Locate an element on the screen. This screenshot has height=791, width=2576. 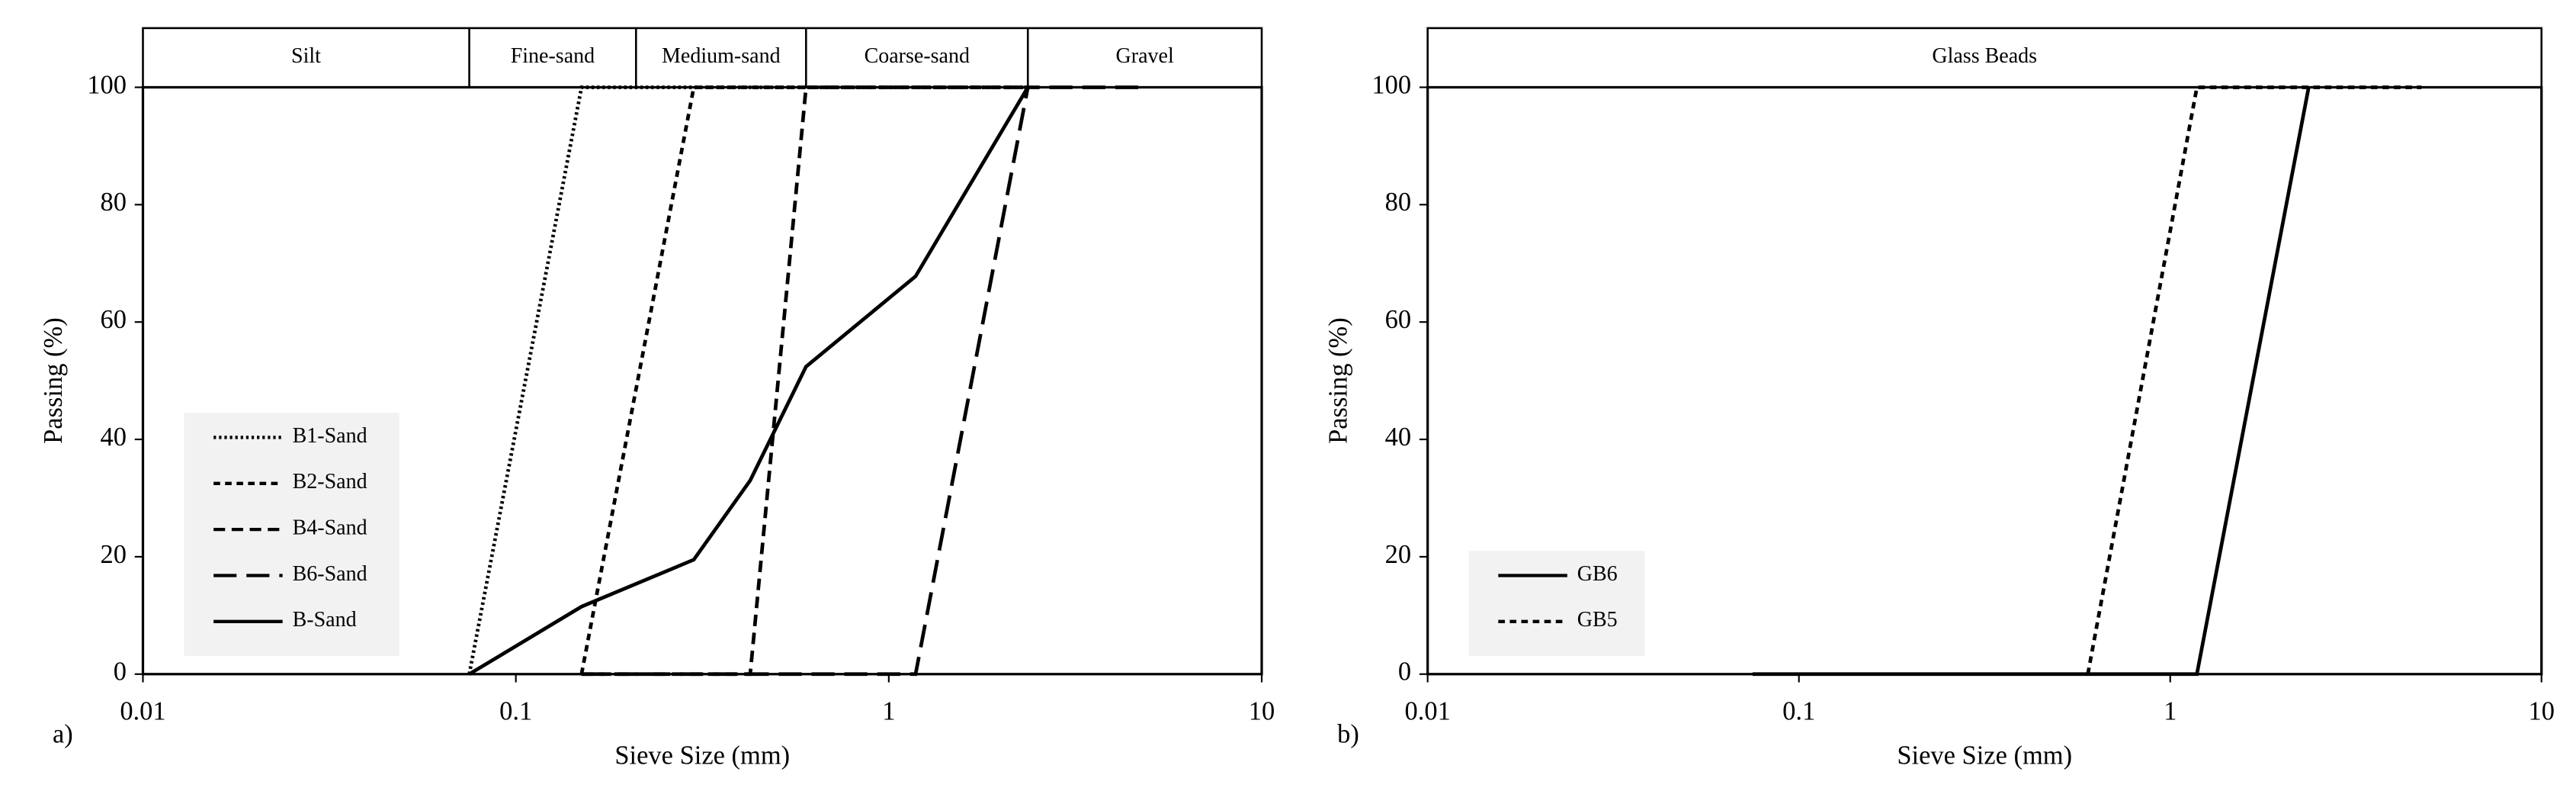
legend-label: B-Sand is located at coordinates (325, 620).